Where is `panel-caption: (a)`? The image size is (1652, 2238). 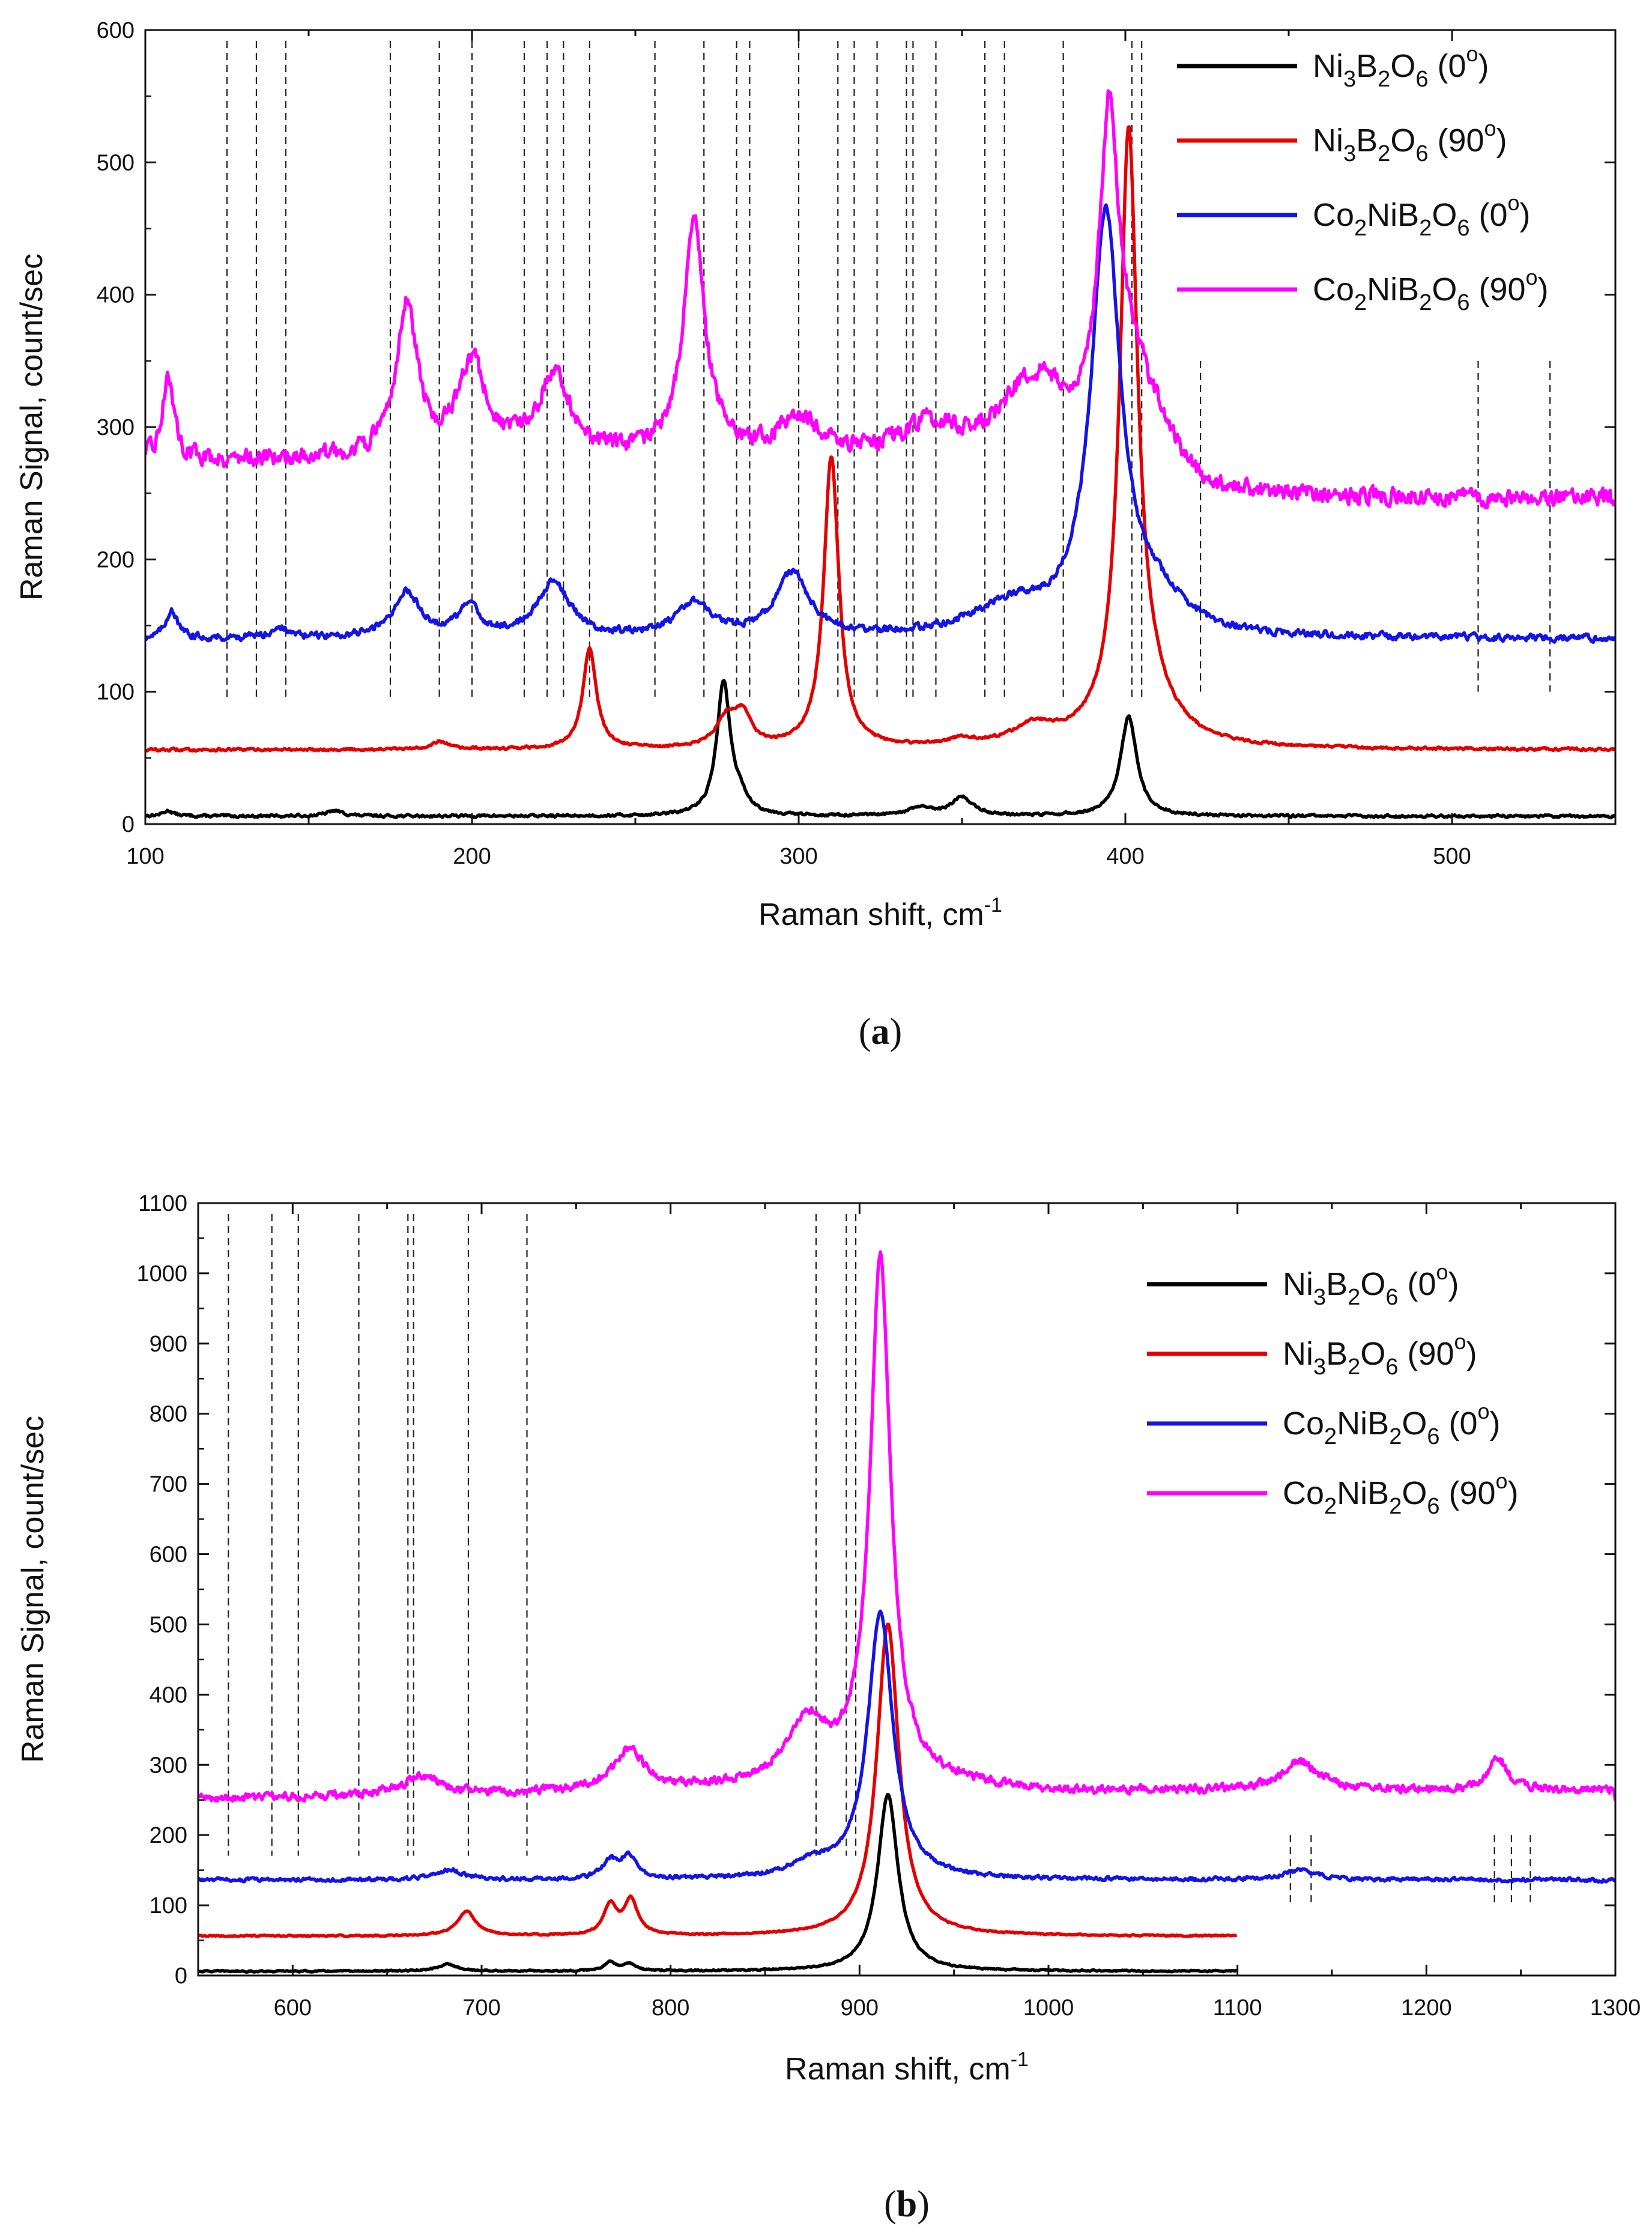
panel-caption: (a) is located at coordinates (881, 1031).